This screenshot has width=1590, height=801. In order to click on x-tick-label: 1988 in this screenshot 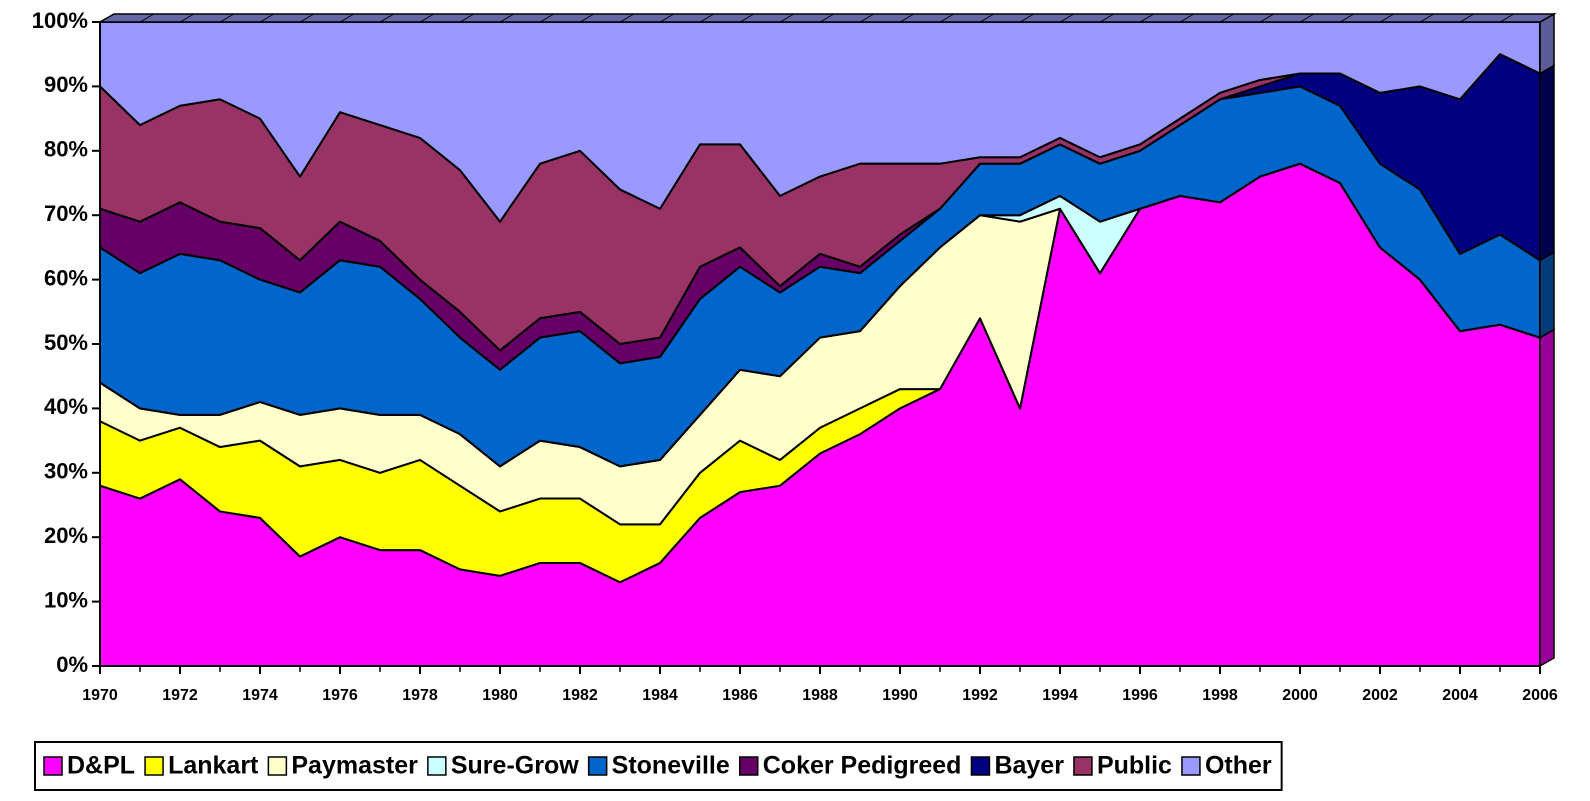, I will do `click(820, 695)`.